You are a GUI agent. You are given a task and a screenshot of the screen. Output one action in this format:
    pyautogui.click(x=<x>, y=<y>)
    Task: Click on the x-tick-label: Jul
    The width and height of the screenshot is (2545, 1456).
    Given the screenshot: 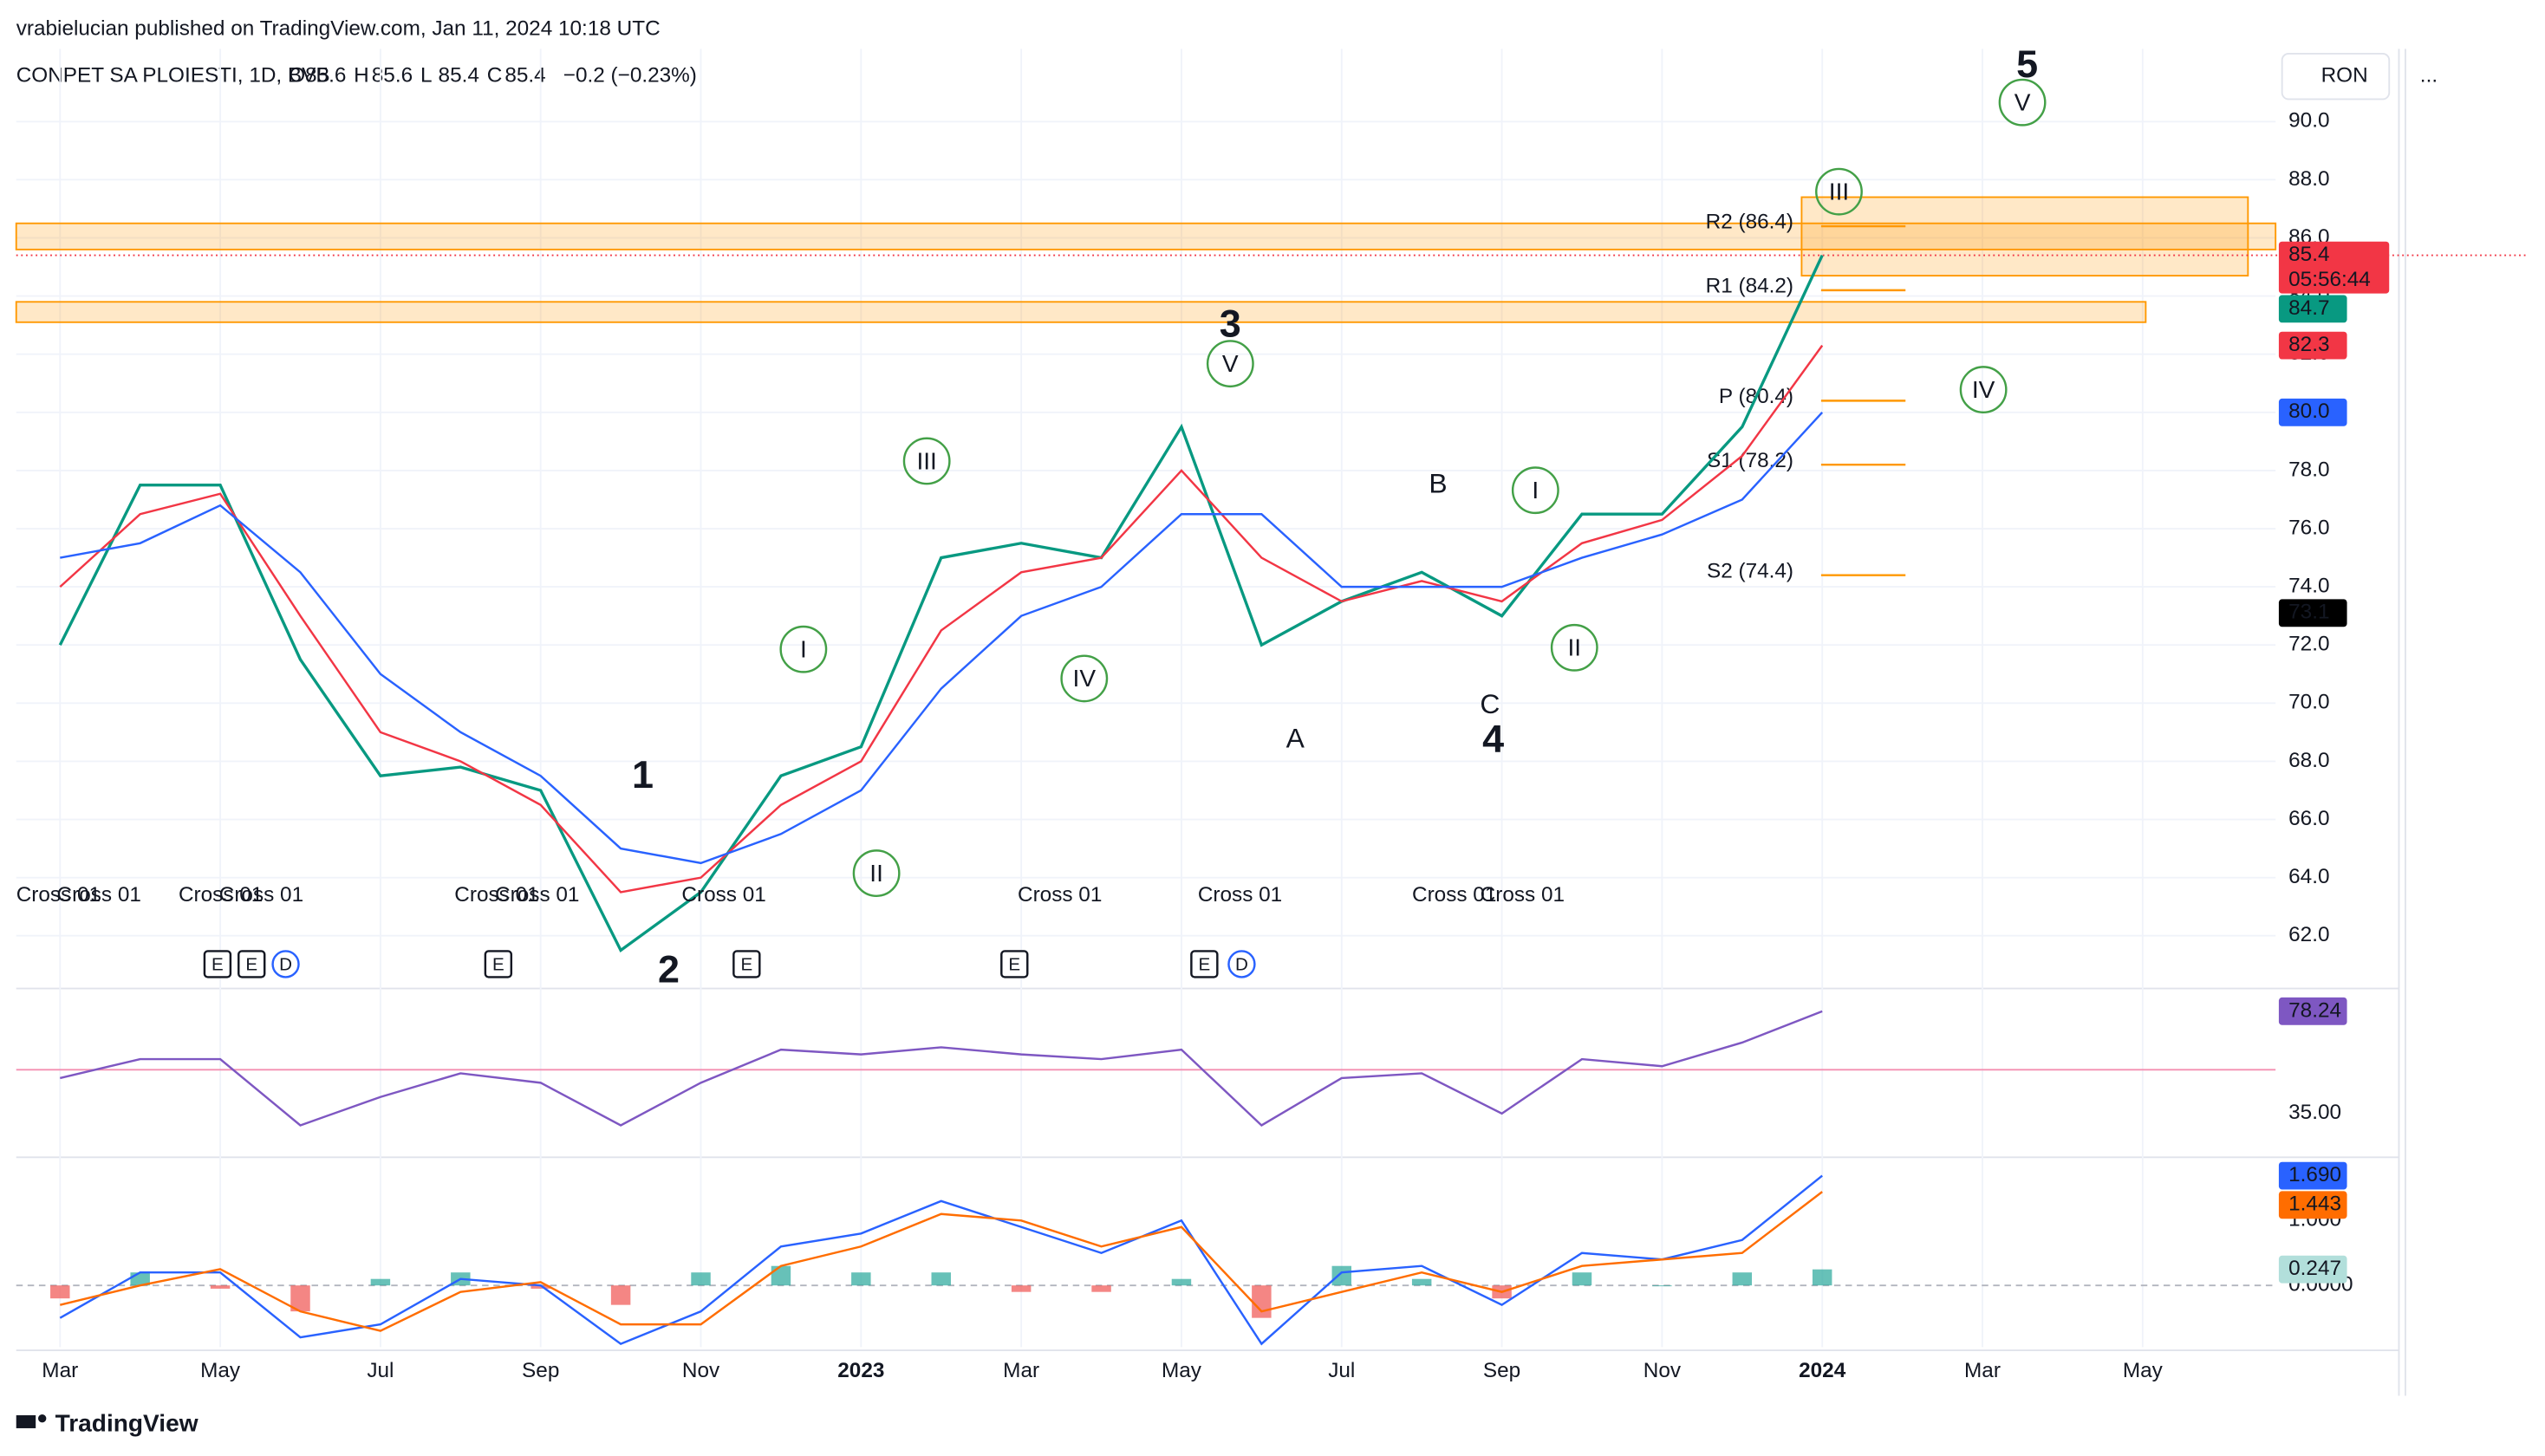 What is the action you would take?
    pyautogui.click(x=1341, y=1370)
    